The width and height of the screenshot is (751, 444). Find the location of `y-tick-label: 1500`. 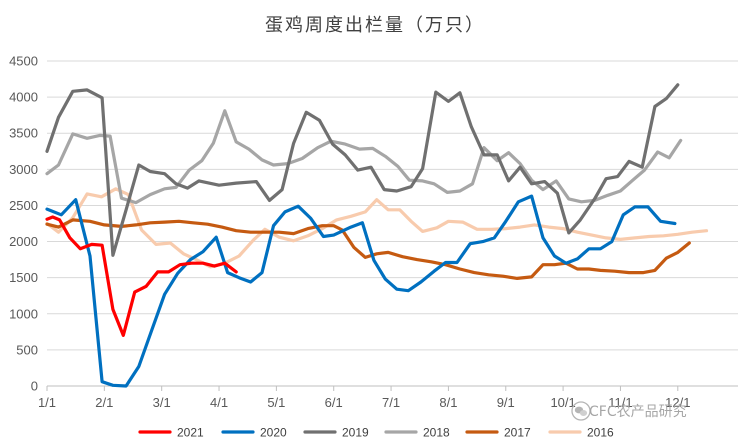

y-tick-label: 1500 is located at coordinates (23, 277).